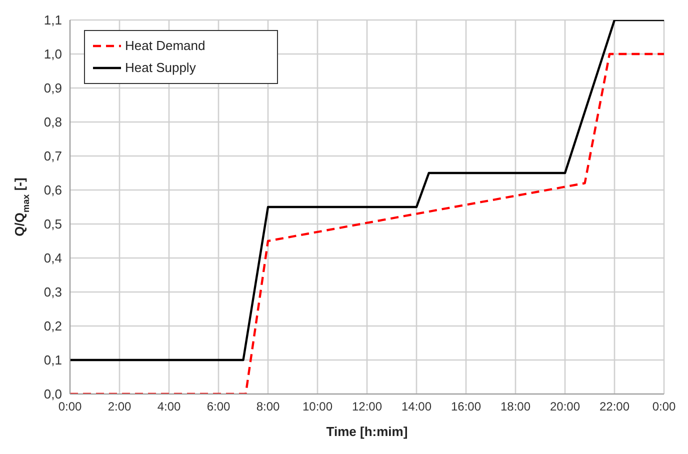  I want to click on y-tick-label: 0,7, so click(53, 156).